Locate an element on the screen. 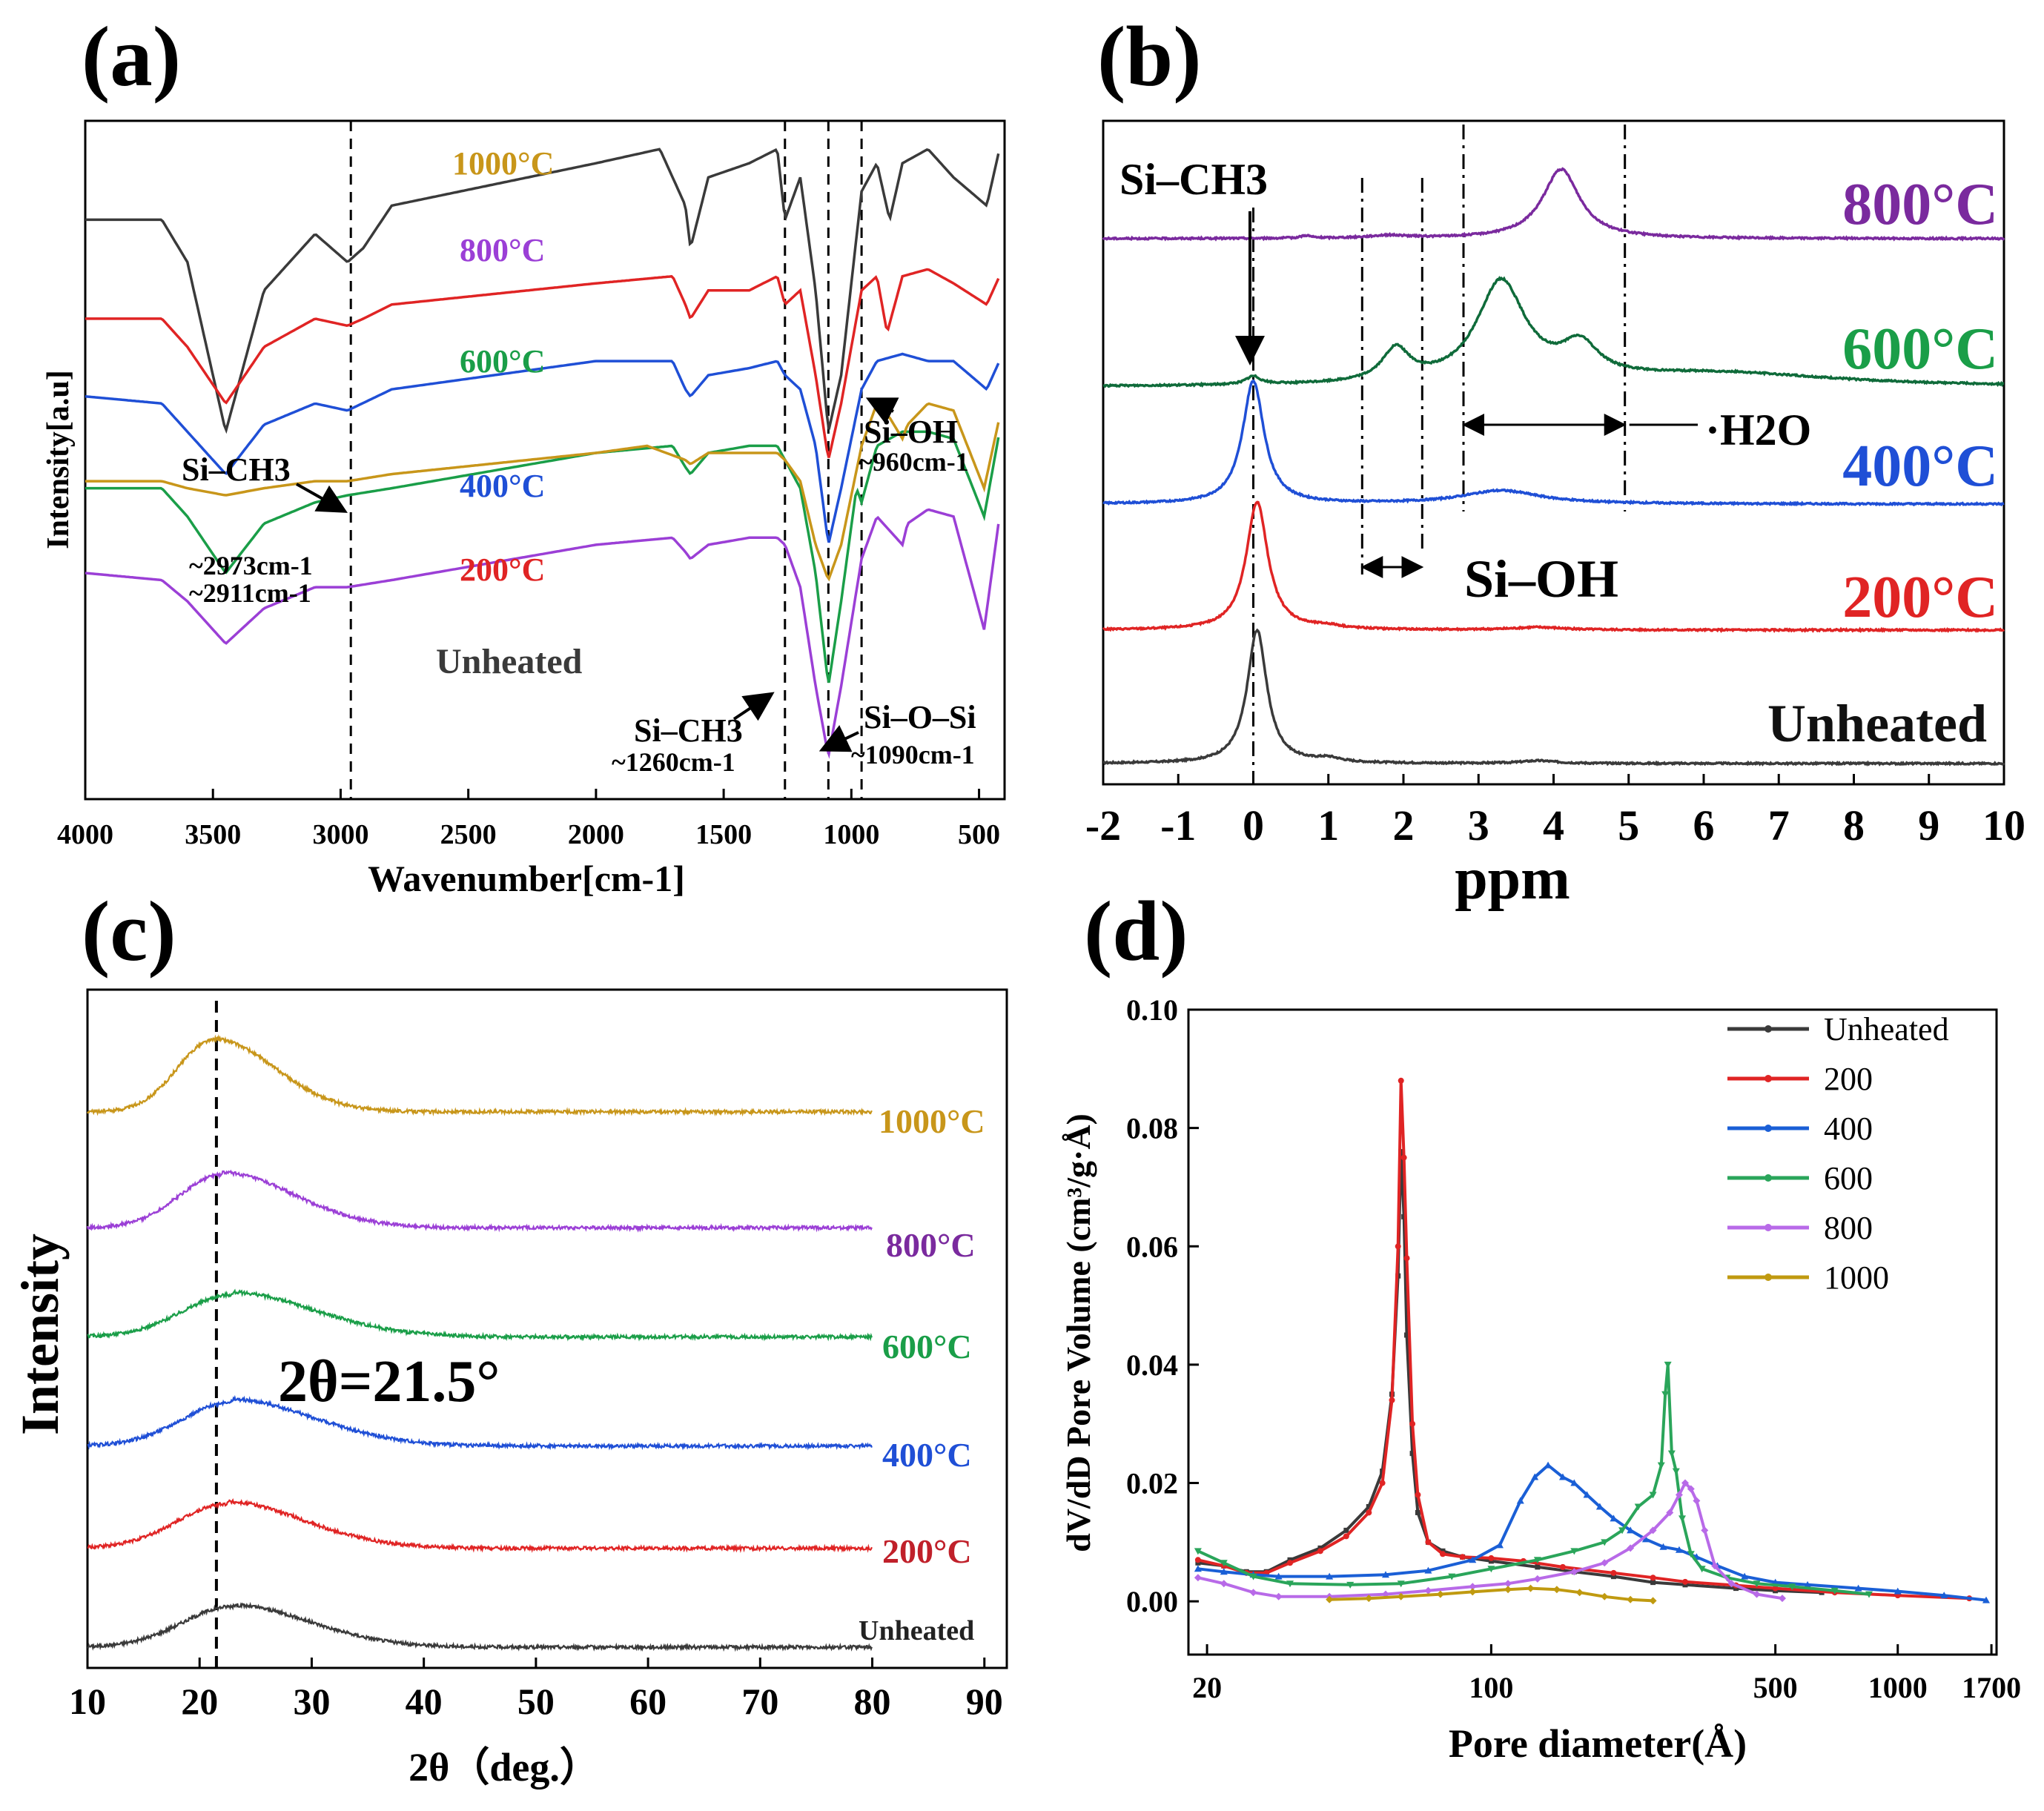 The height and width of the screenshot is (1811, 2044). panel-d-series is located at coordinates (1592, 1341).